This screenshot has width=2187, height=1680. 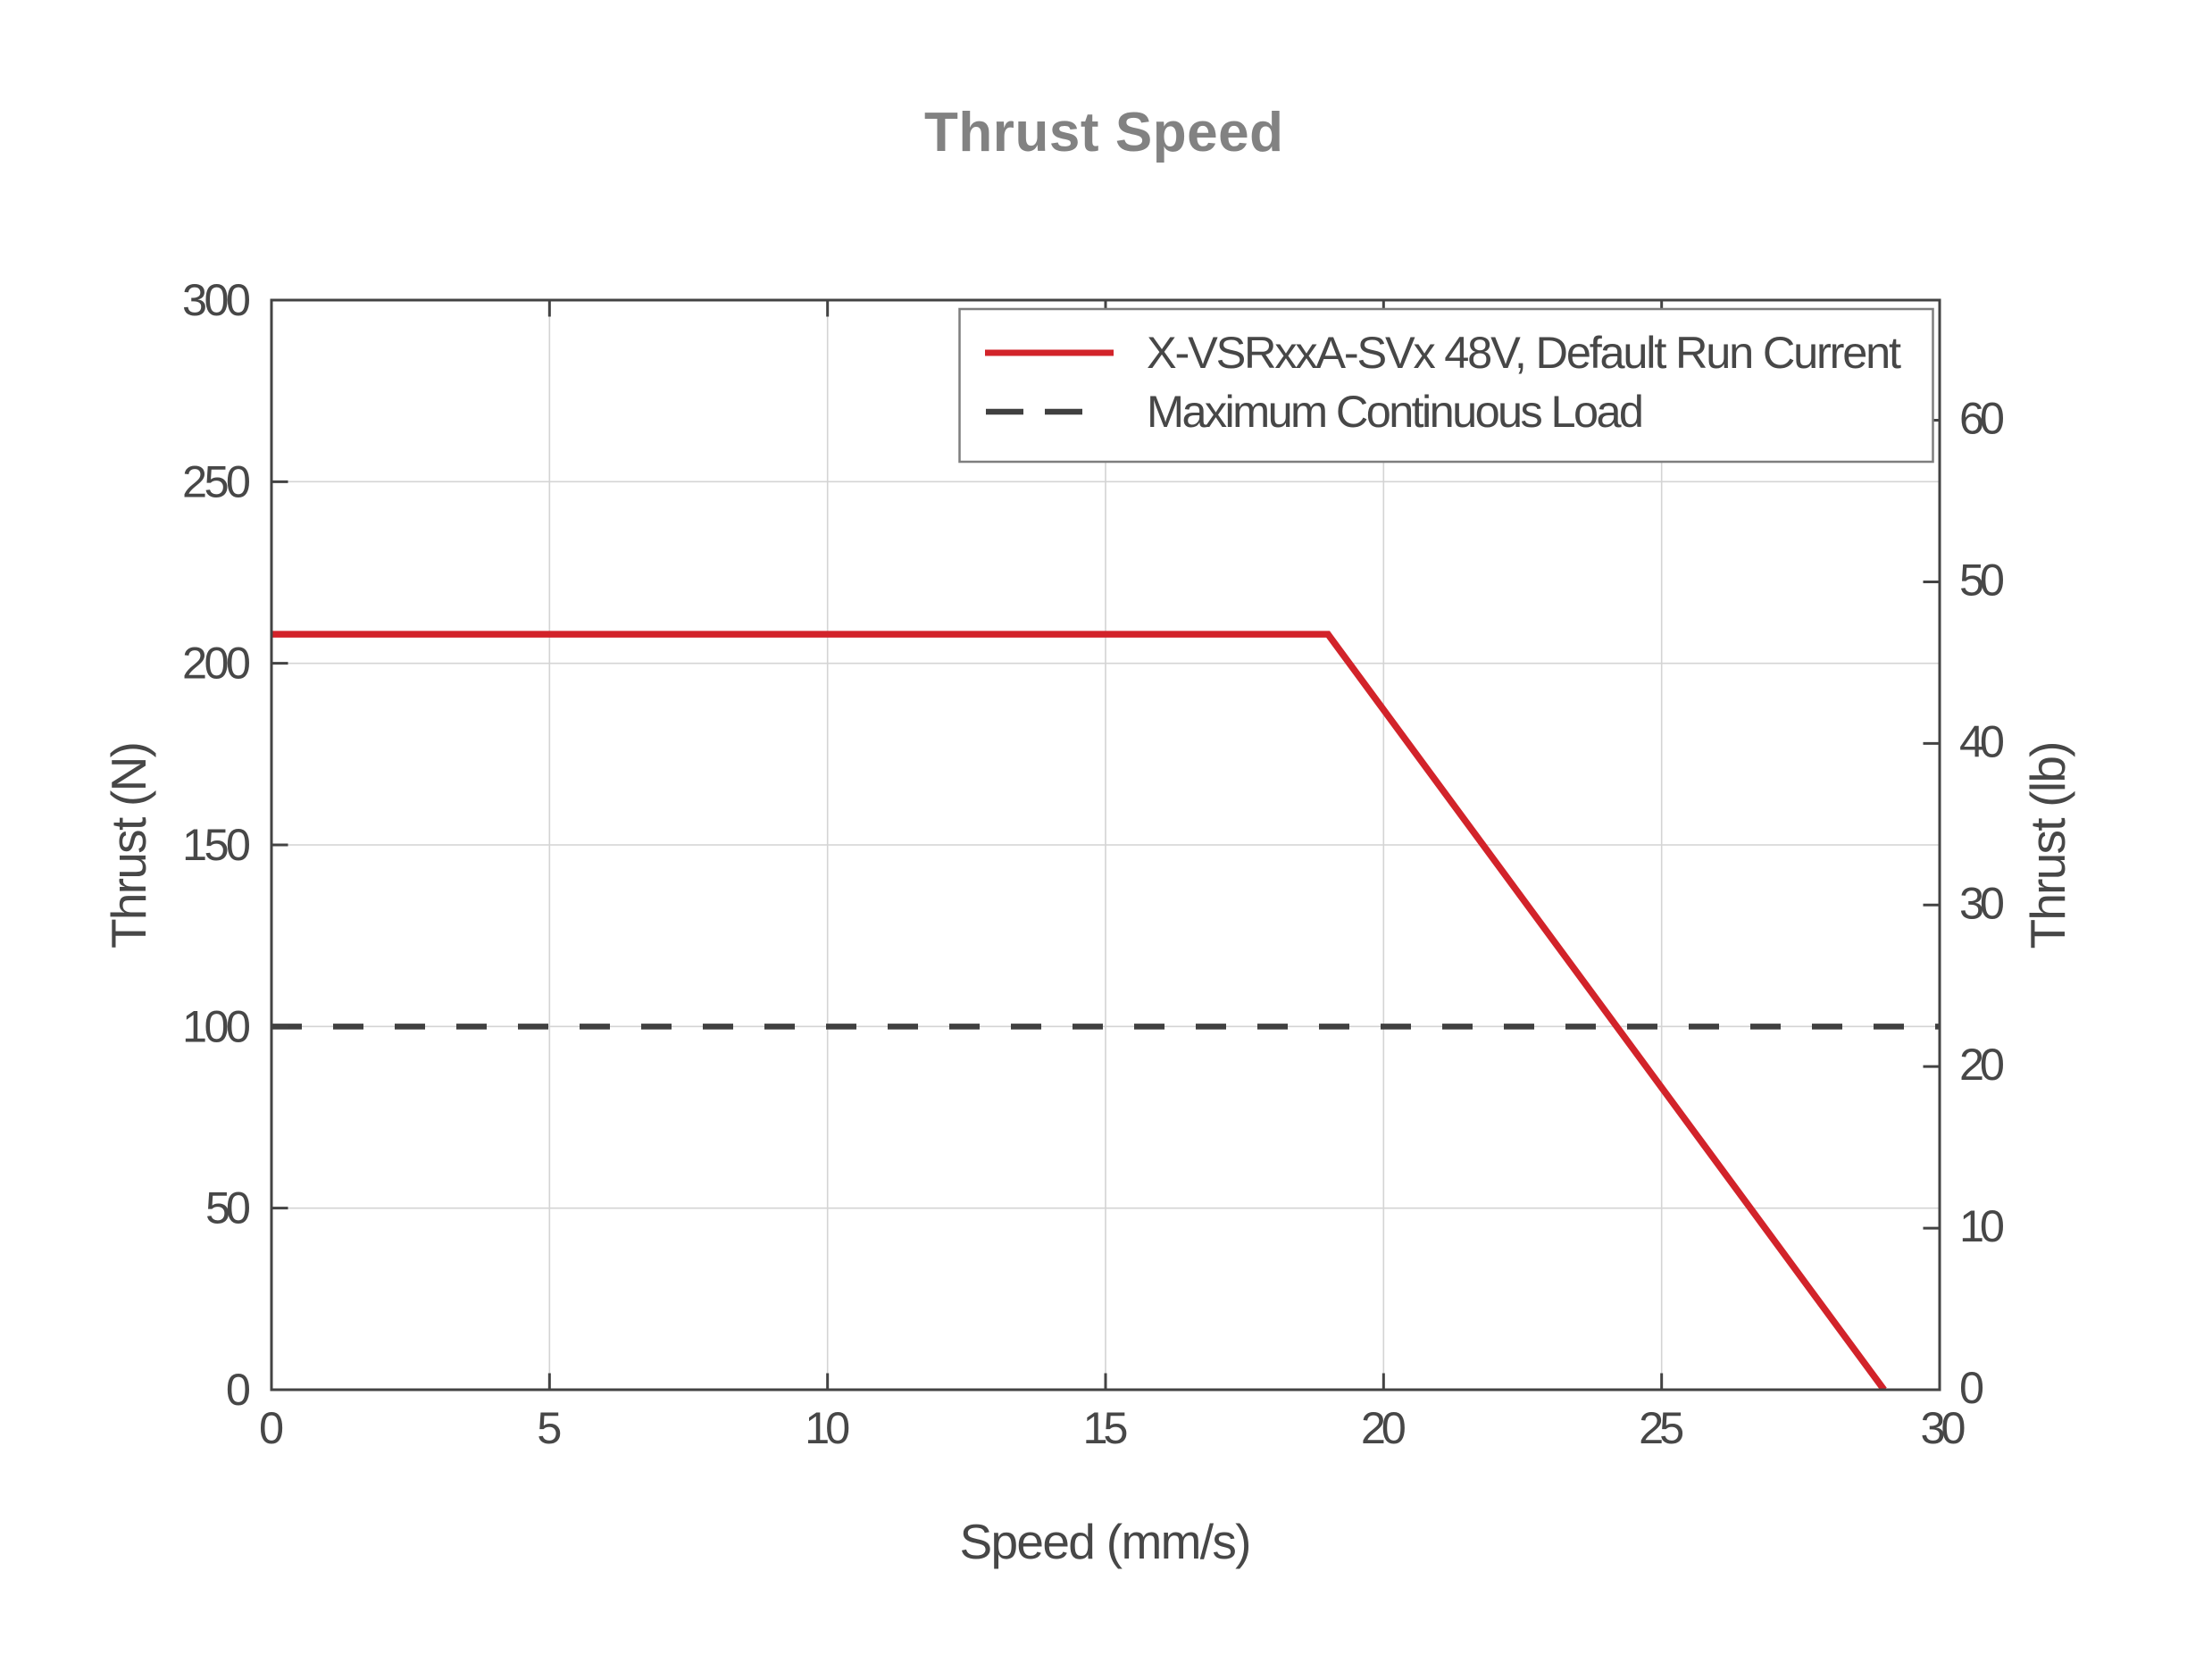 I want to click on svg-text: 300, so click(x=216, y=299).